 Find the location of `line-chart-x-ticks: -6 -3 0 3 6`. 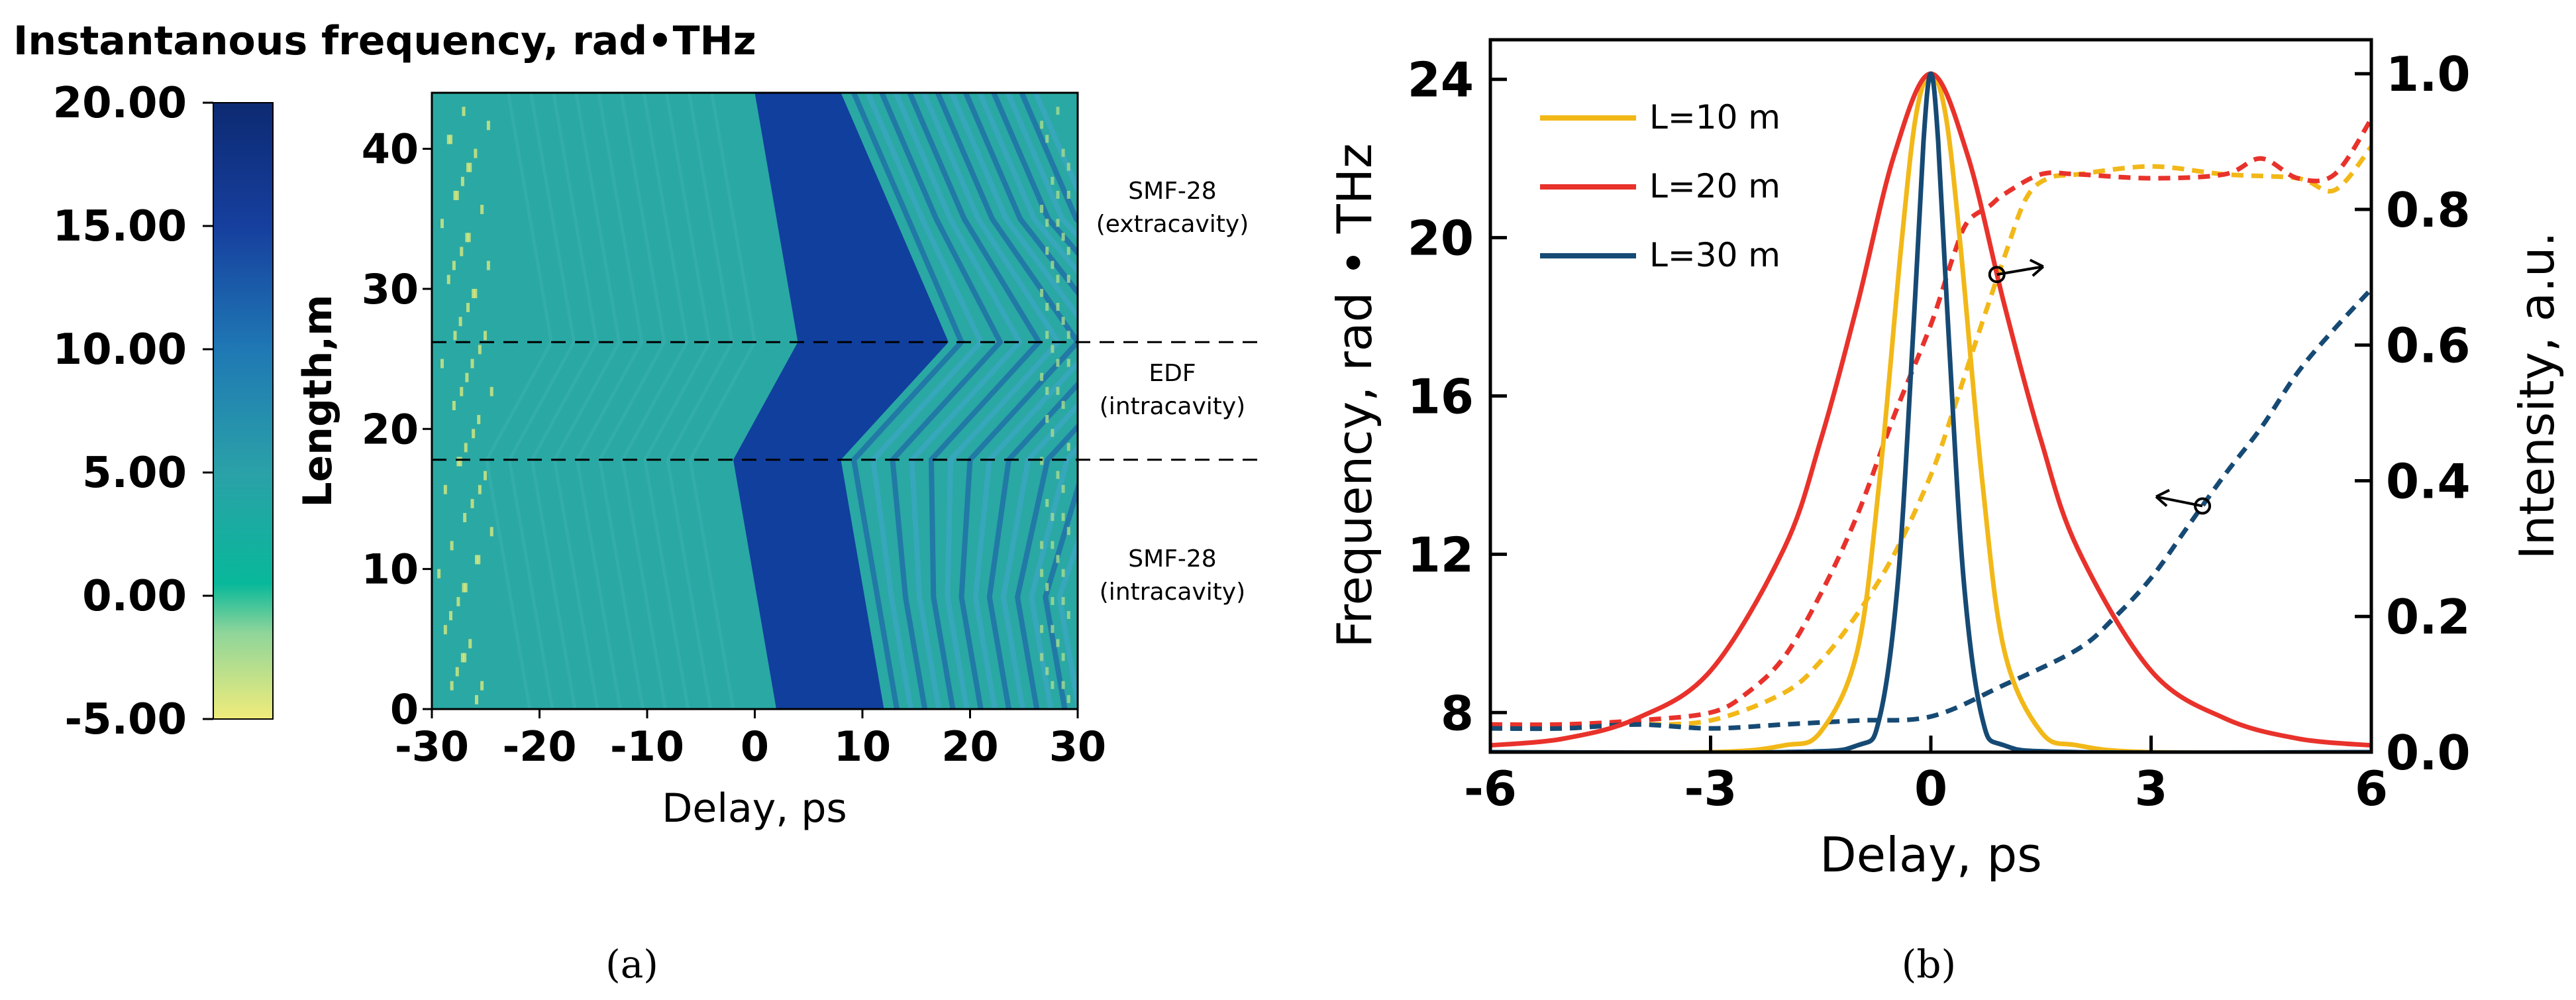

line-chart-x-ticks: -6 -3 0 3 6 is located at coordinates (1926, 776).